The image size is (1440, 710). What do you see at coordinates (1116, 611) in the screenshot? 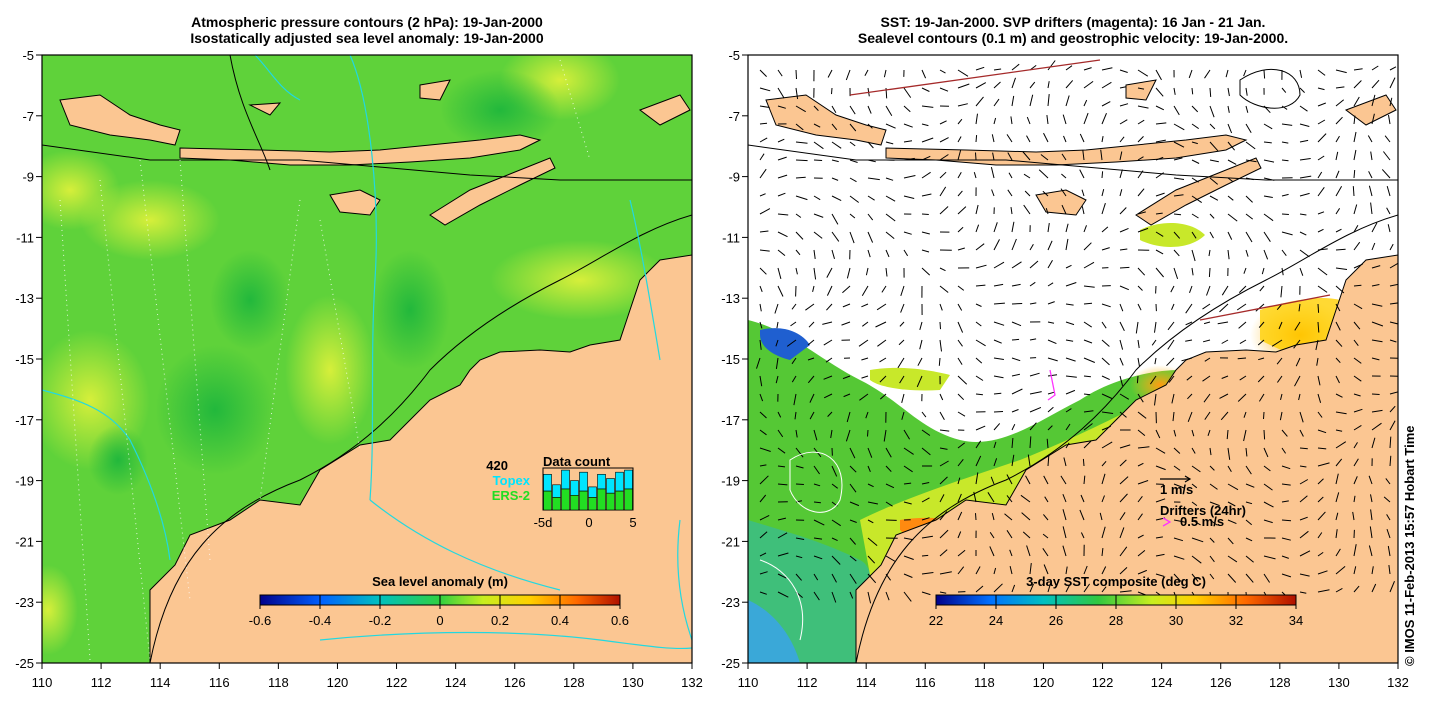
I see `sst-colorbar-ticks: 22 24 26 28 30 32 34` at bounding box center [1116, 611].